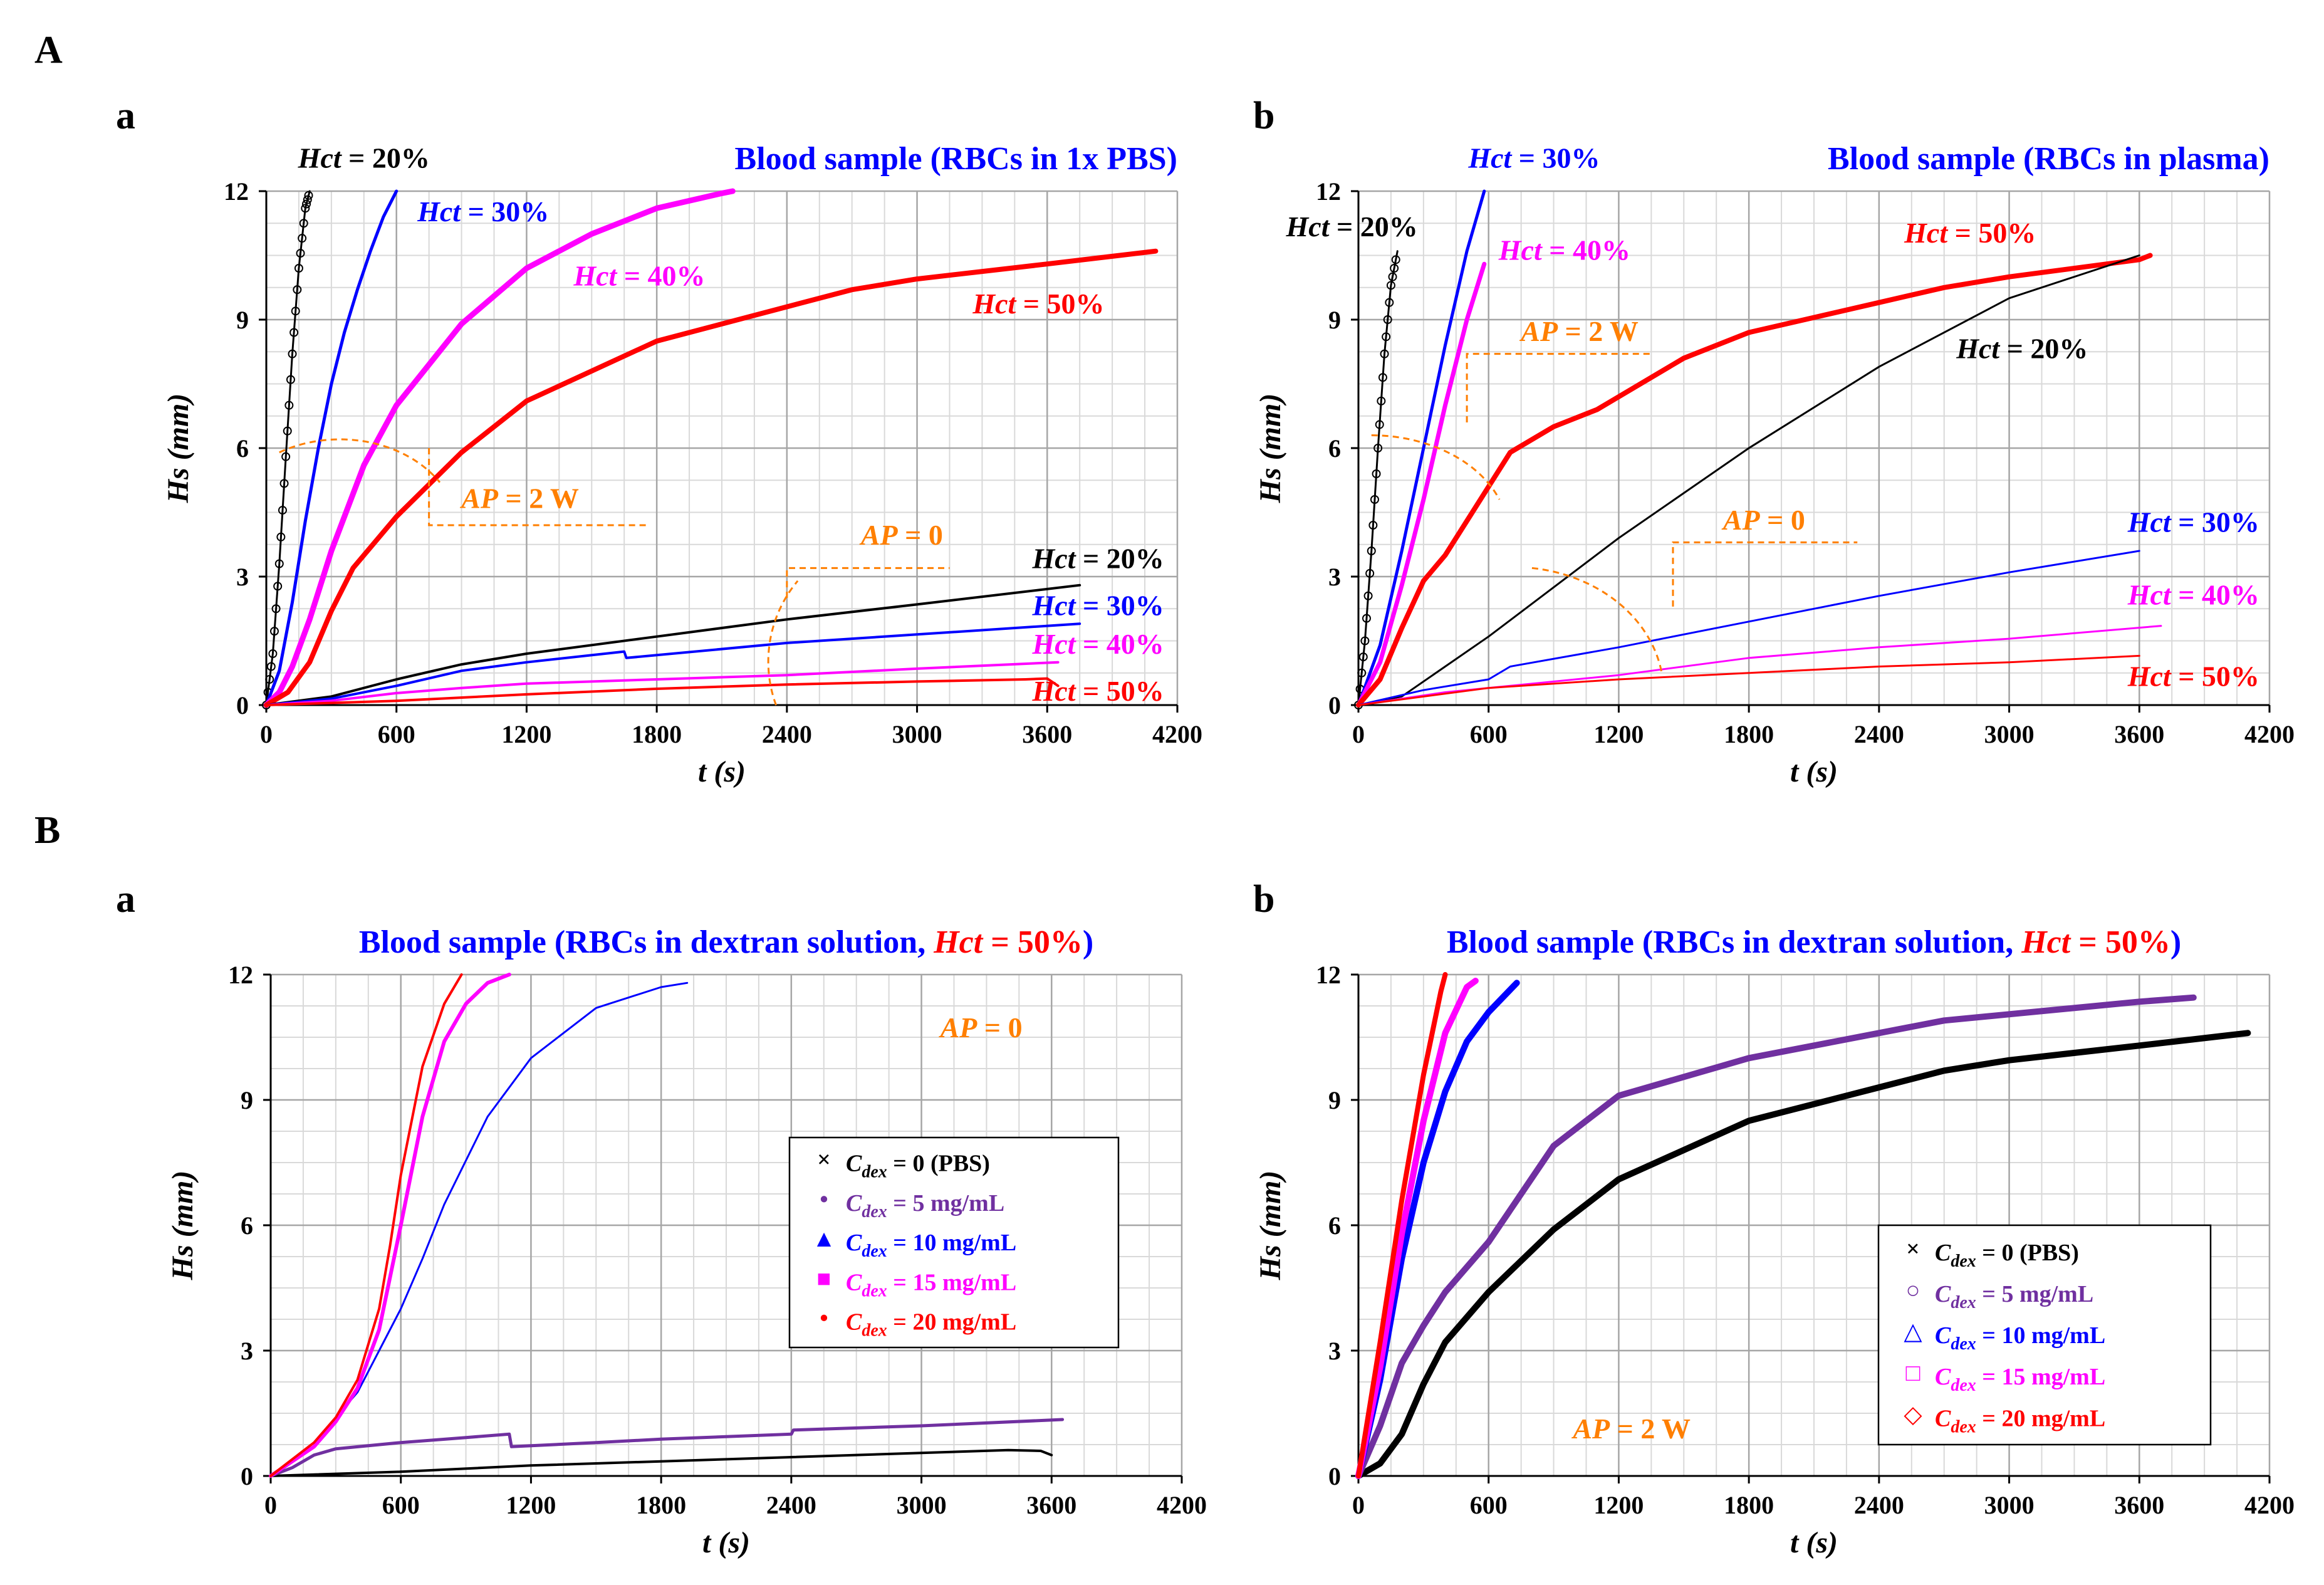 The image size is (2324, 1585). What do you see at coordinates (726, 1543) in the screenshot?
I see `x-axis-label: t (s)` at bounding box center [726, 1543].